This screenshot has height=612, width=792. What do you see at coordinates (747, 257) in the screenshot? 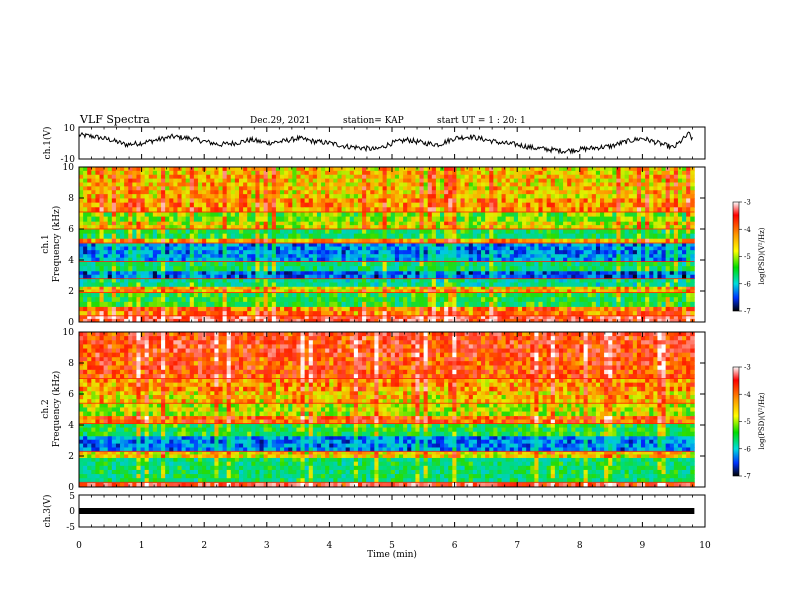
I see `ch1-colorbar-tick-2: -5` at bounding box center [747, 257].